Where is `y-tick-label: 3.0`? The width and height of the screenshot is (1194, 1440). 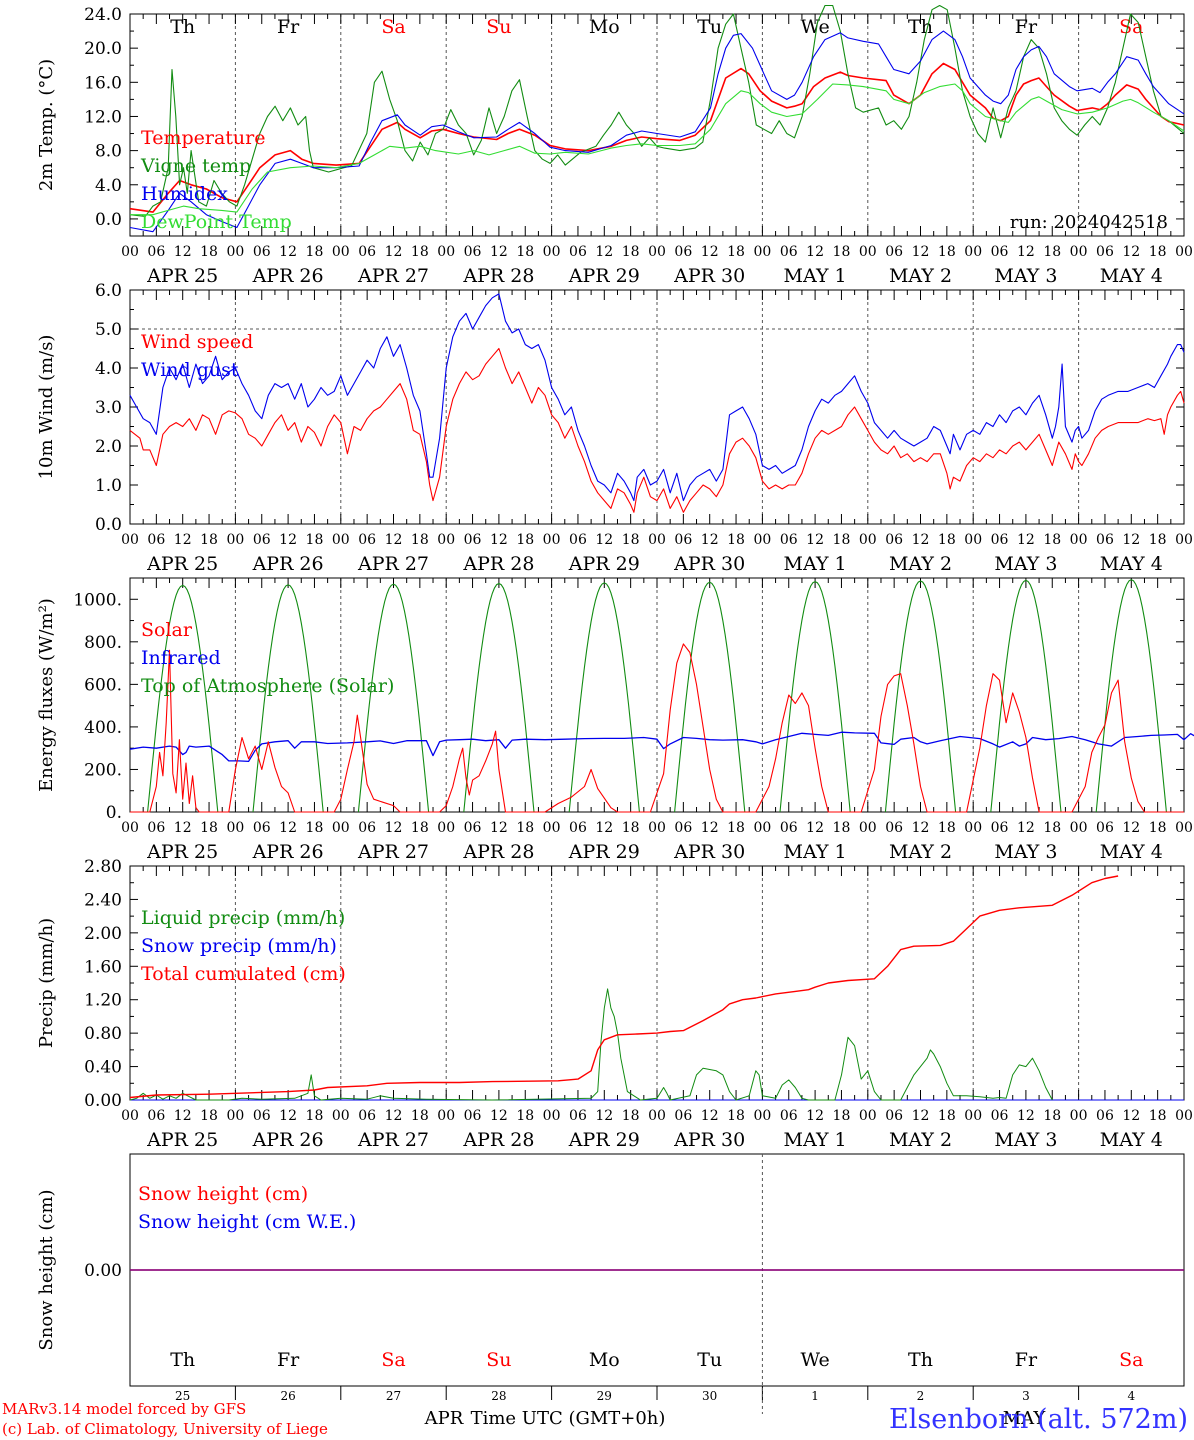
y-tick-label: 3.0 is located at coordinates (108, 408).